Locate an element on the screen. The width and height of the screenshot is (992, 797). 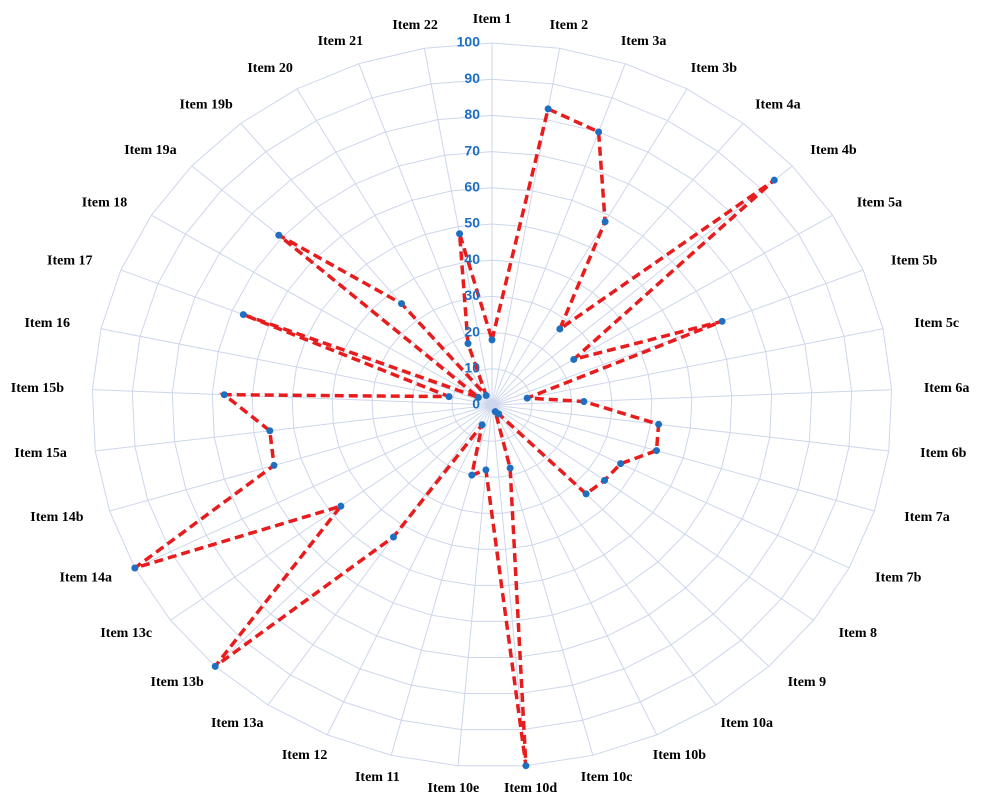
category-label: Item 19b is located at coordinates (206, 105).